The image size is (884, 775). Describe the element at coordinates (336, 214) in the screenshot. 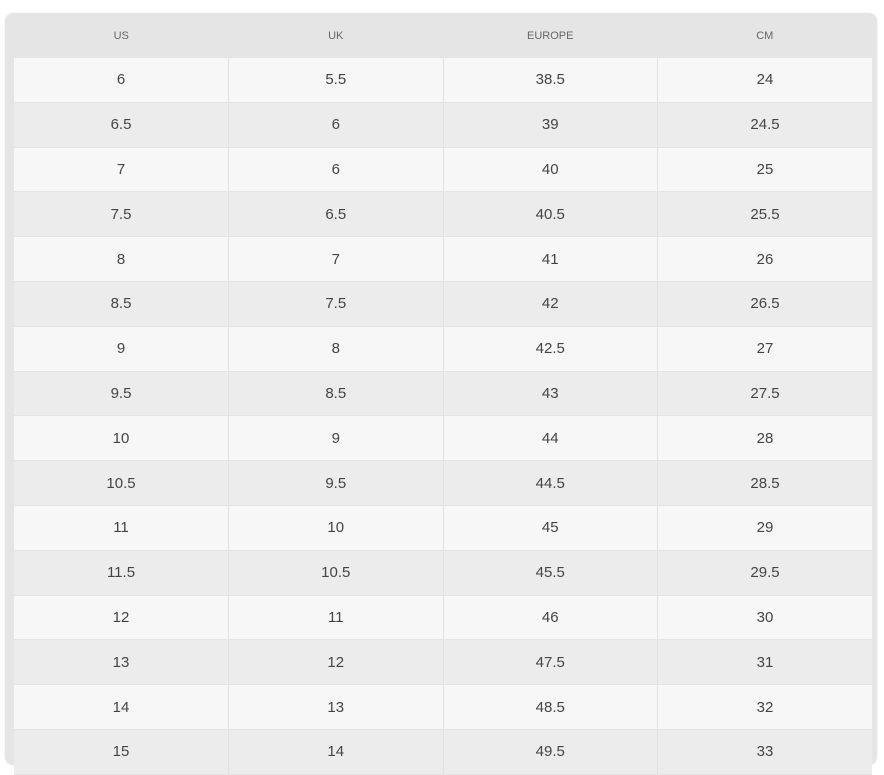

I see `cell-uk: 6.5` at that location.